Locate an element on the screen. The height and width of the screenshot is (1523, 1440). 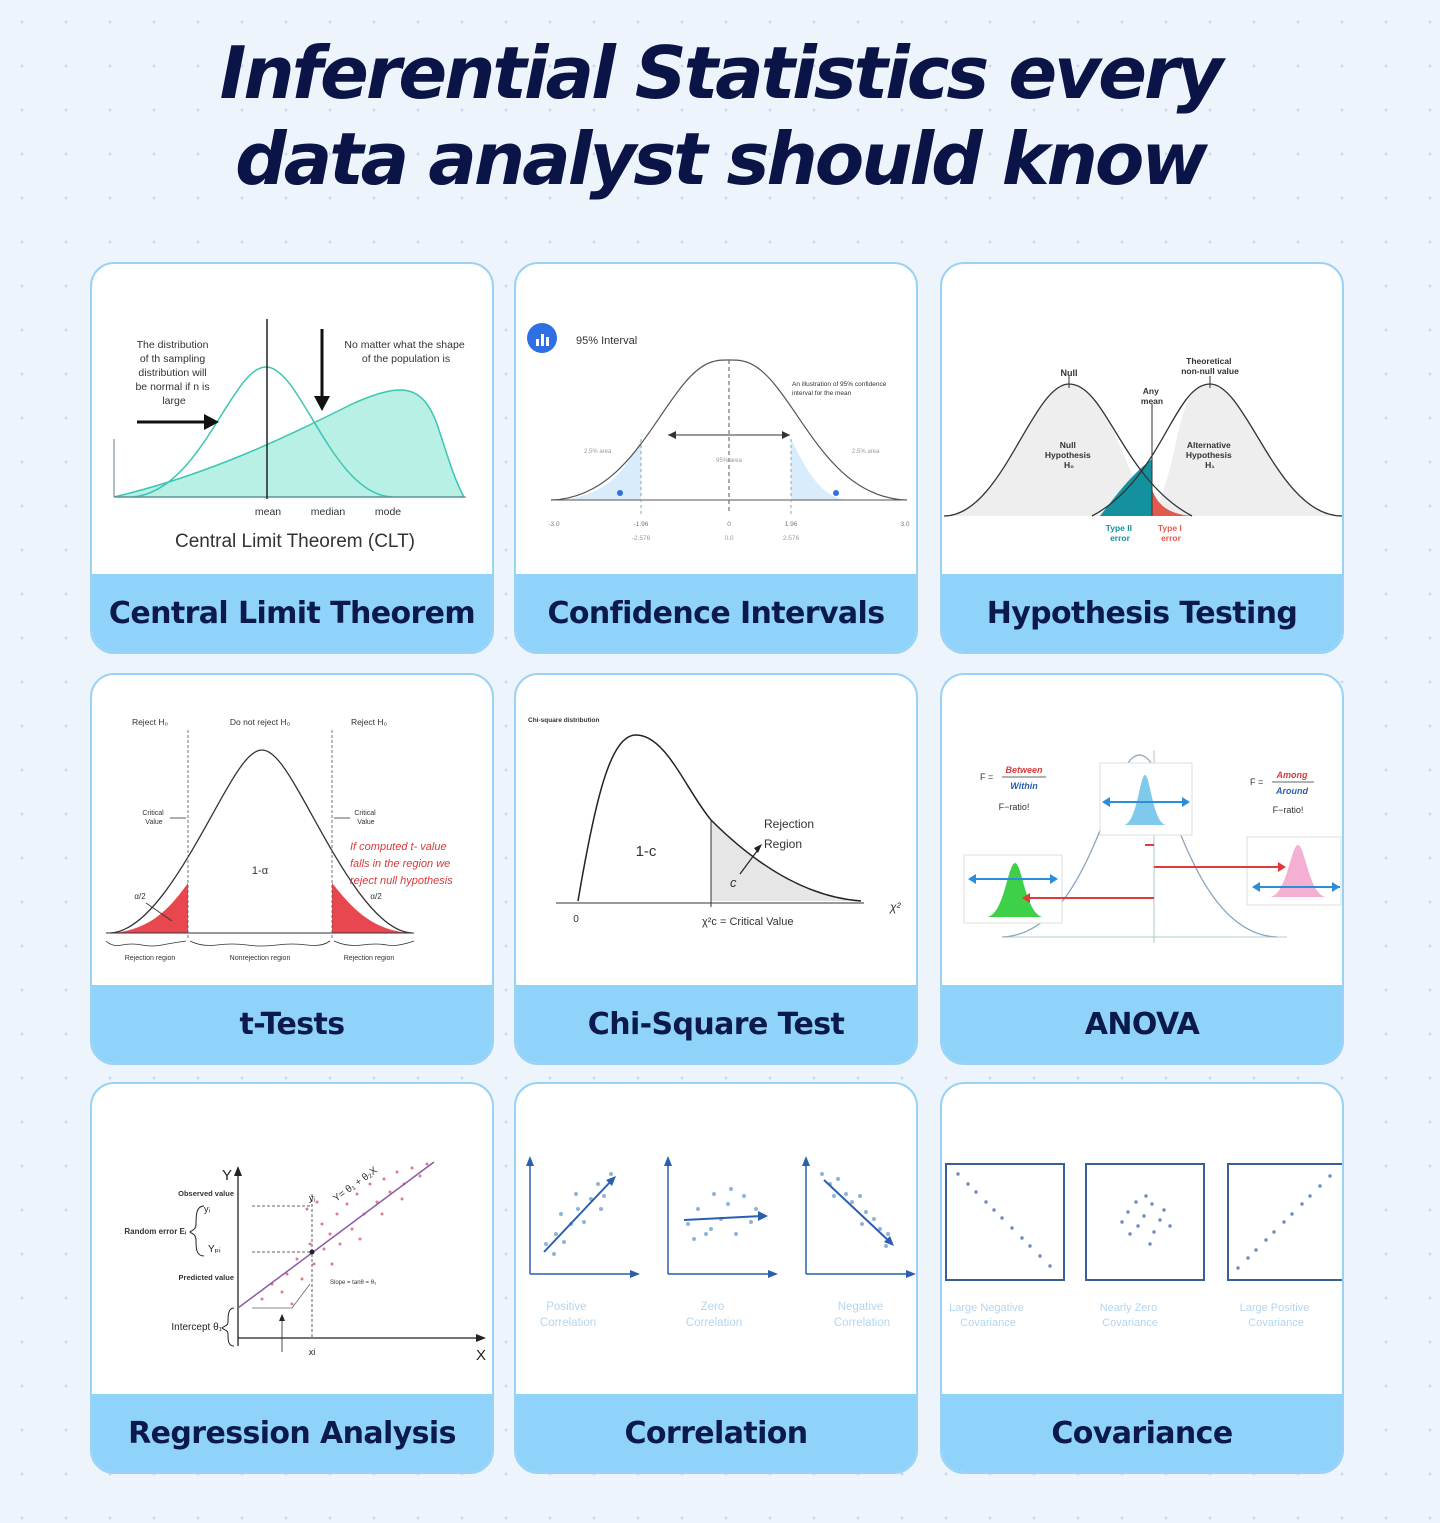
tt-region-left: Rejection region is located at coordinates (150, 958).